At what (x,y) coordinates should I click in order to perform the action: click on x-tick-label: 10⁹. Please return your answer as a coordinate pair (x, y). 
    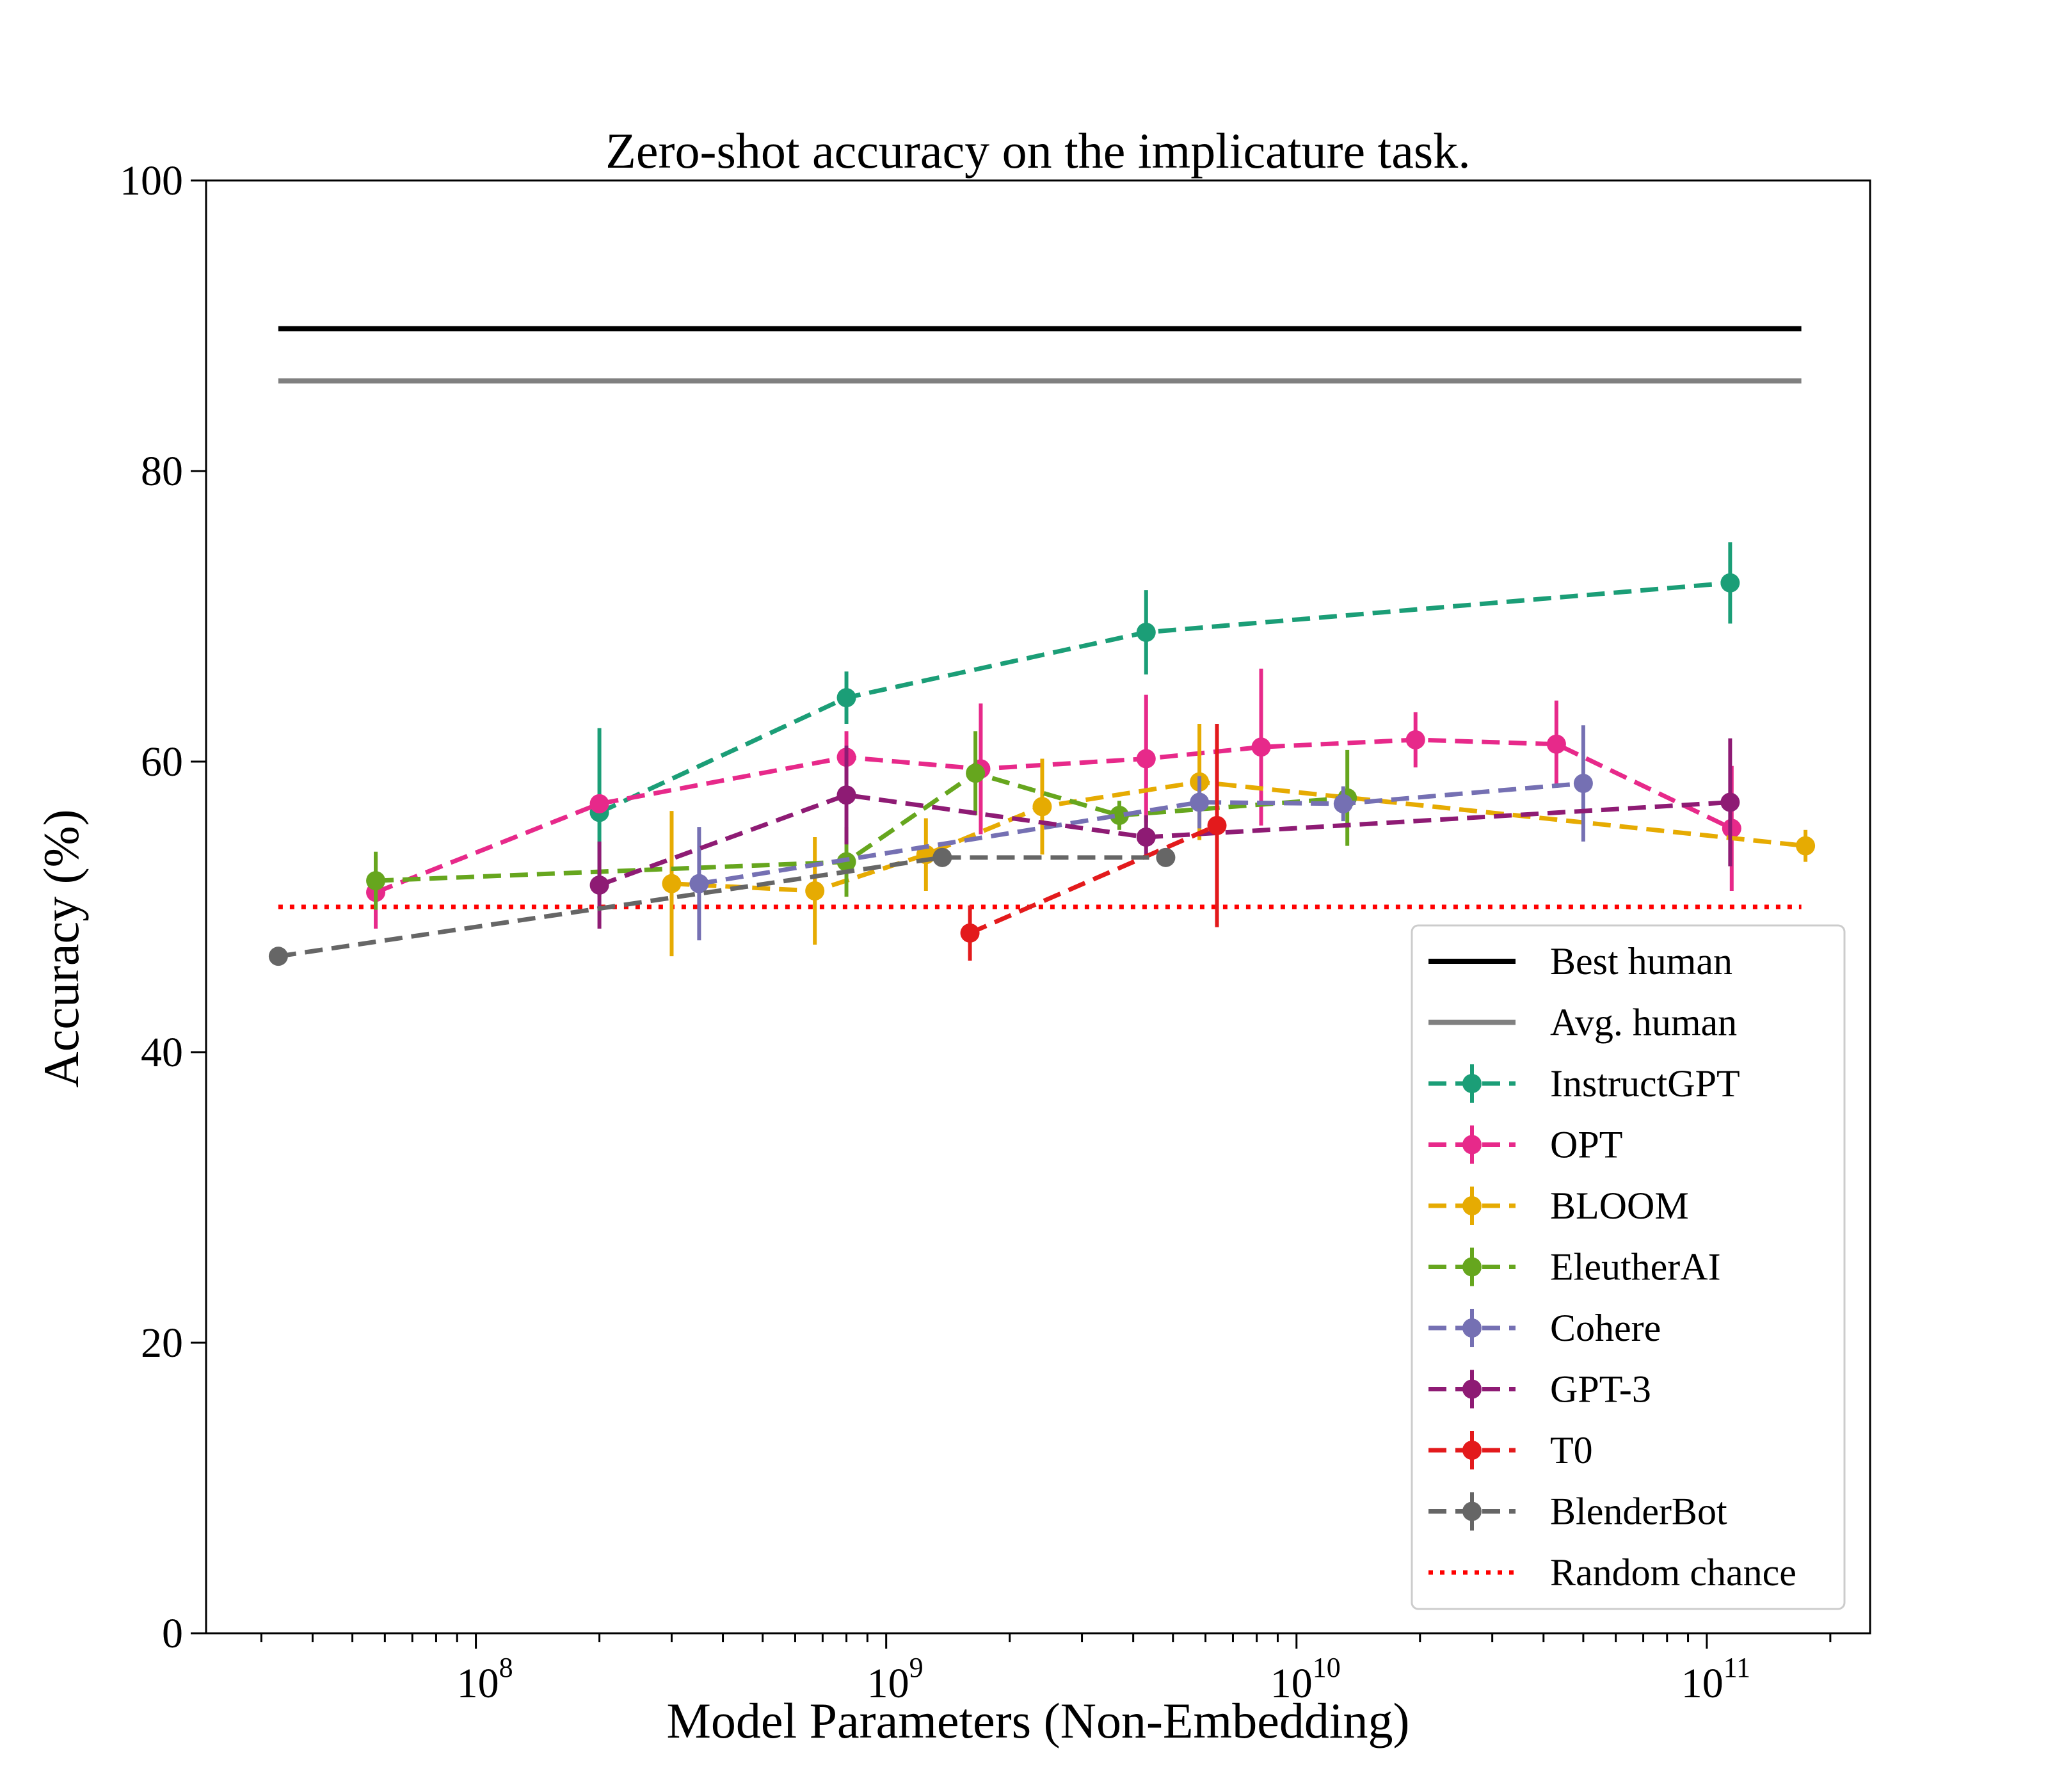
    Looking at the image, I should click on (895, 1679).